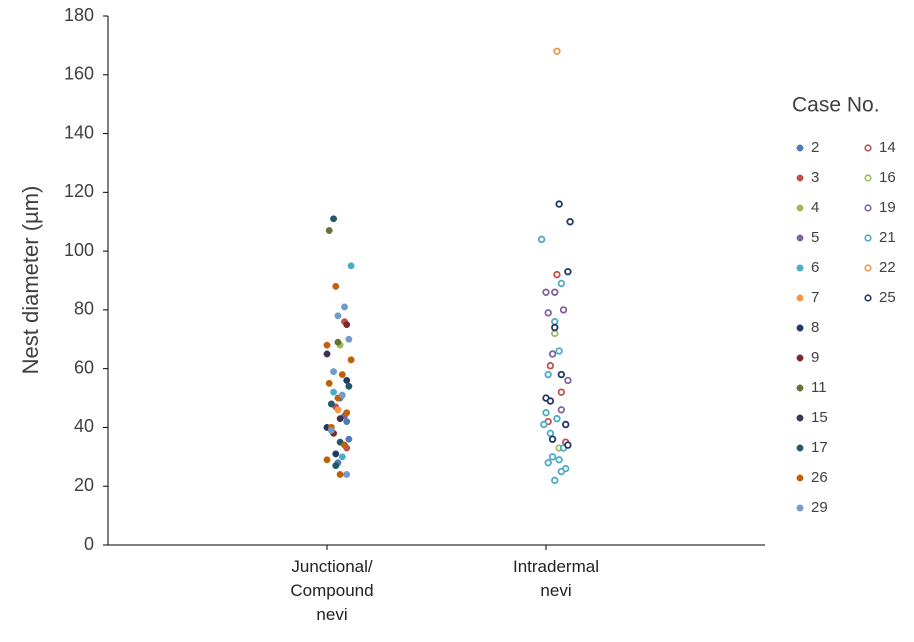 This screenshot has height=642, width=914. What do you see at coordinates (887, 147) in the screenshot?
I see `legend-label: 14` at bounding box center [887, 147].